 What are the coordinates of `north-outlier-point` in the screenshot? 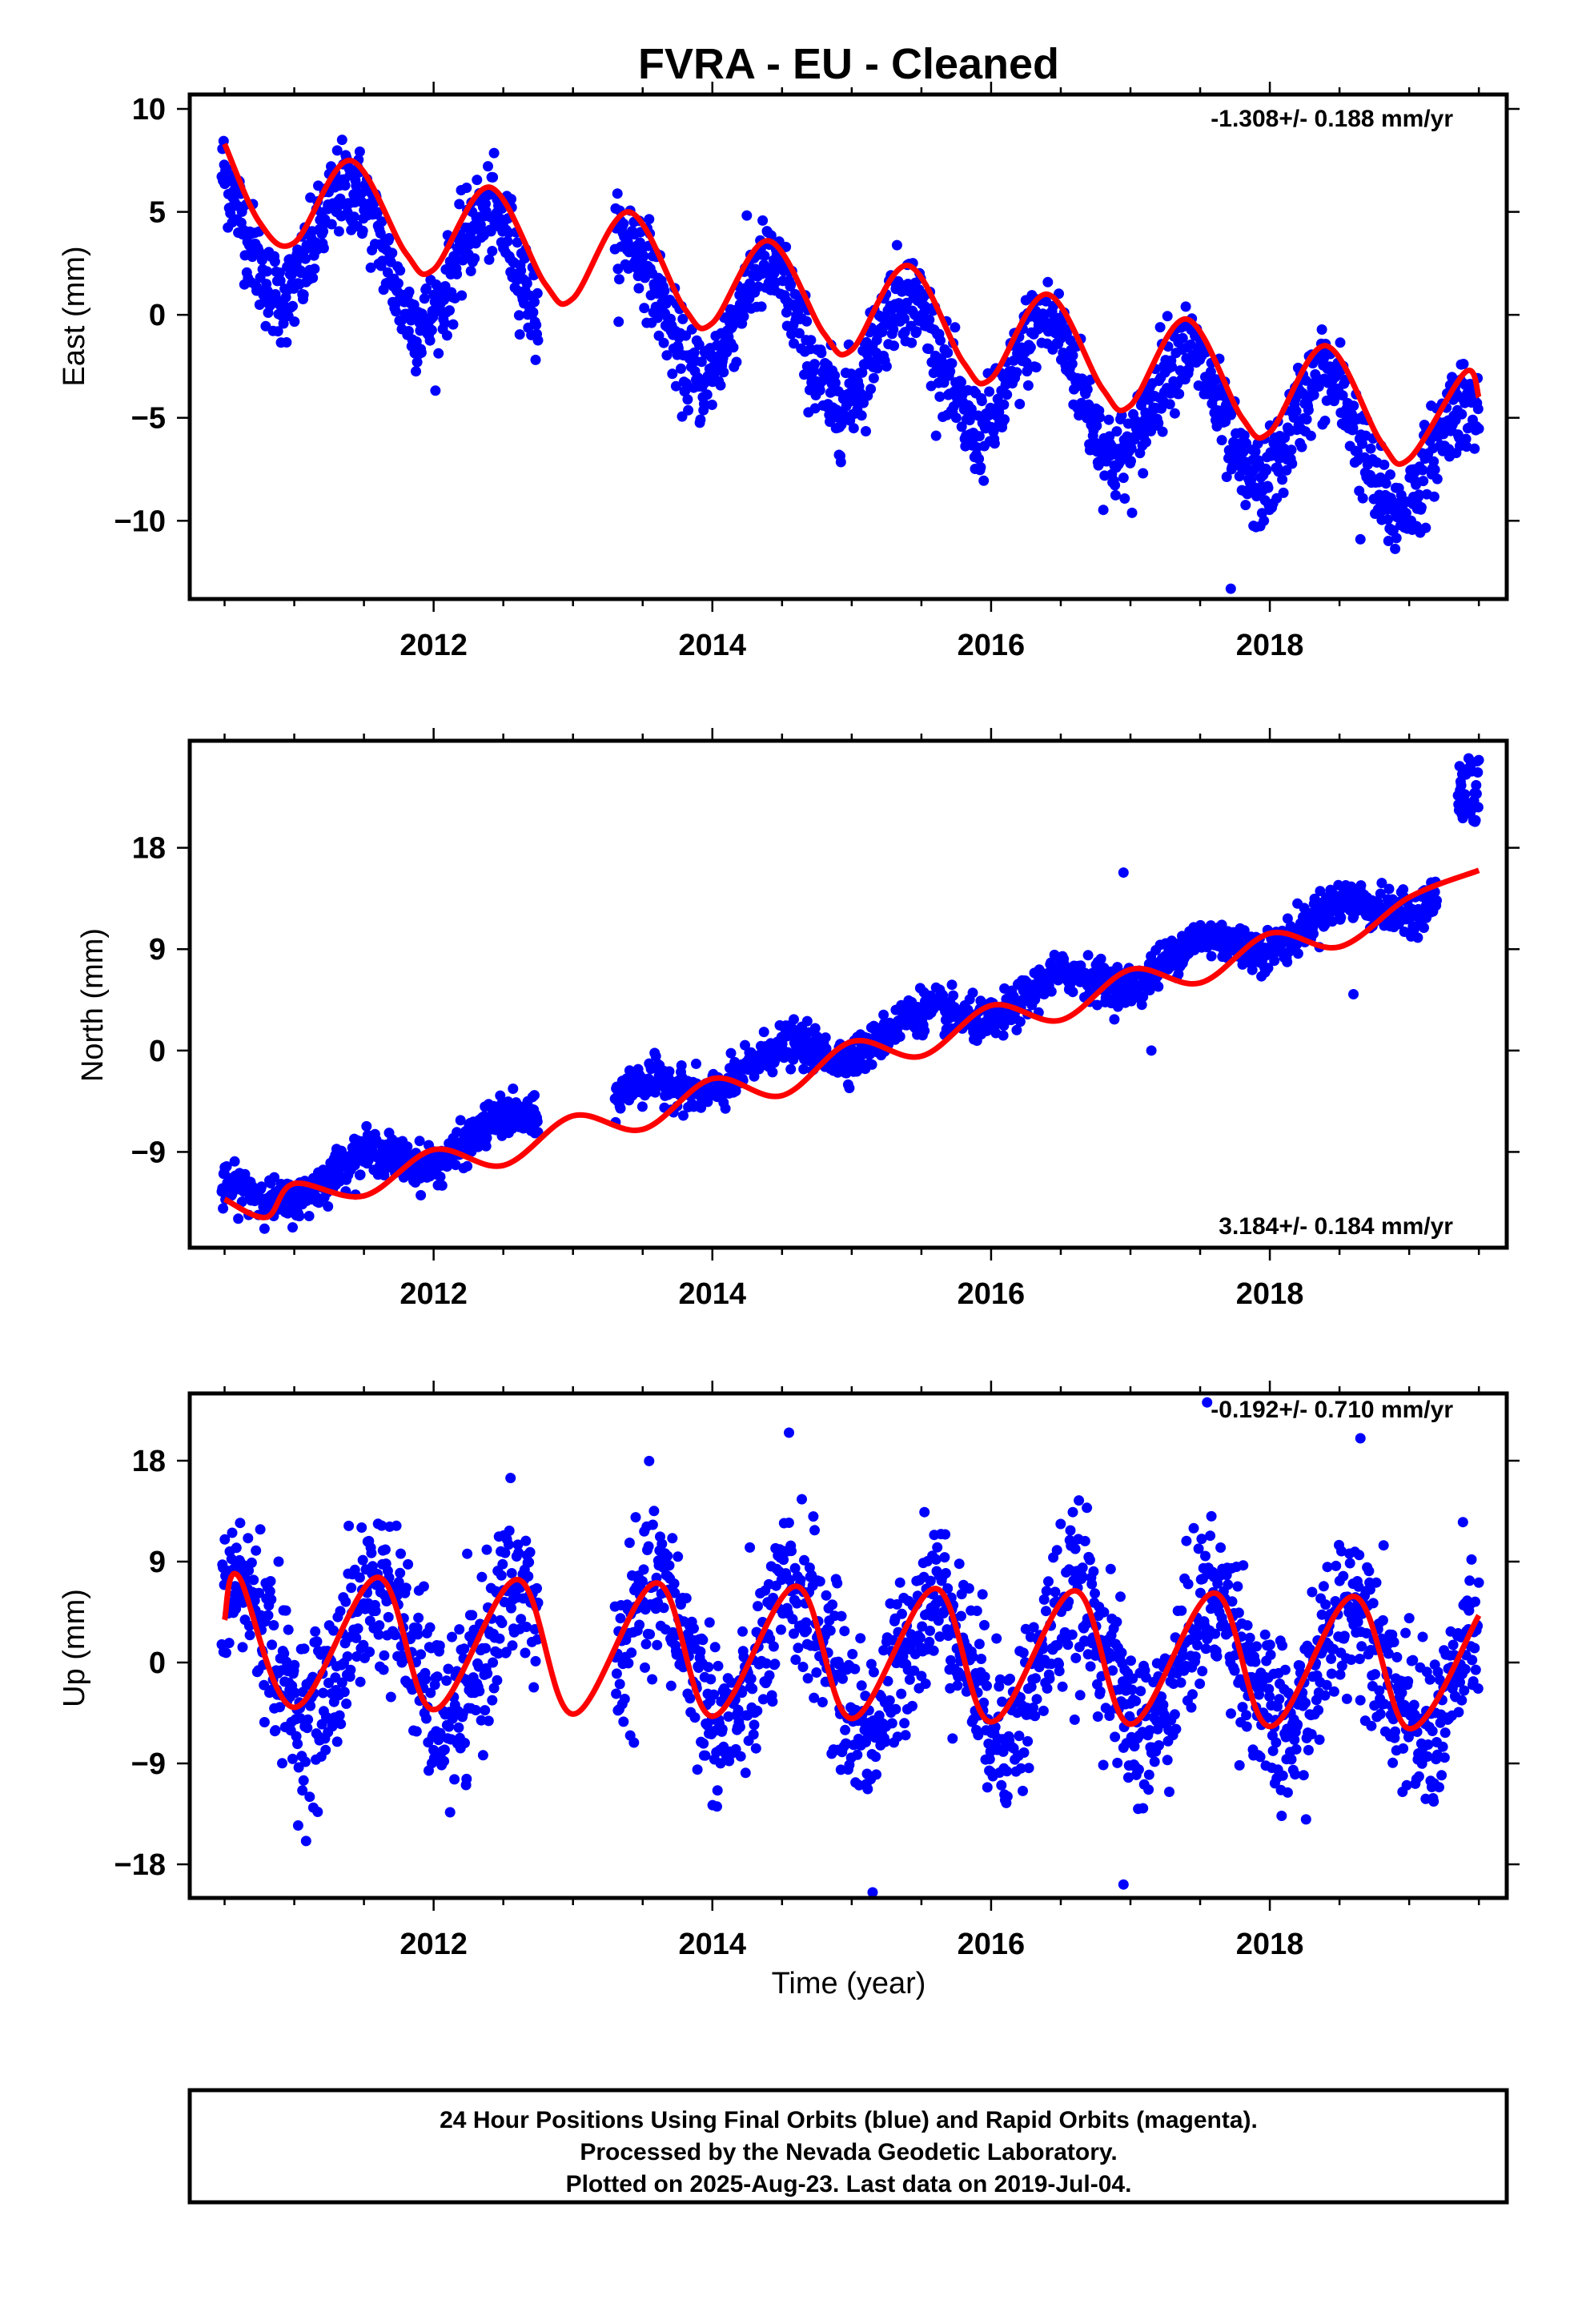 It's located at (1354, 994).